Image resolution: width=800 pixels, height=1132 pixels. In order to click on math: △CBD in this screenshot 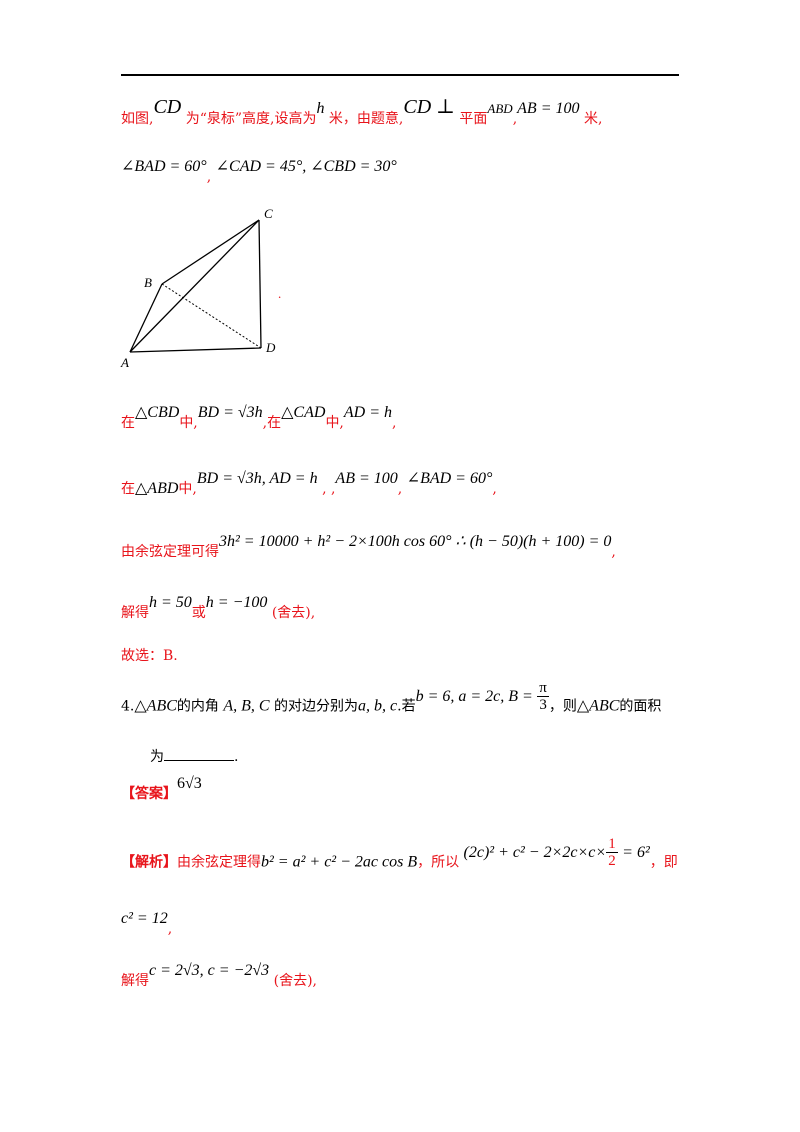, I will do `click(157, 412)`.